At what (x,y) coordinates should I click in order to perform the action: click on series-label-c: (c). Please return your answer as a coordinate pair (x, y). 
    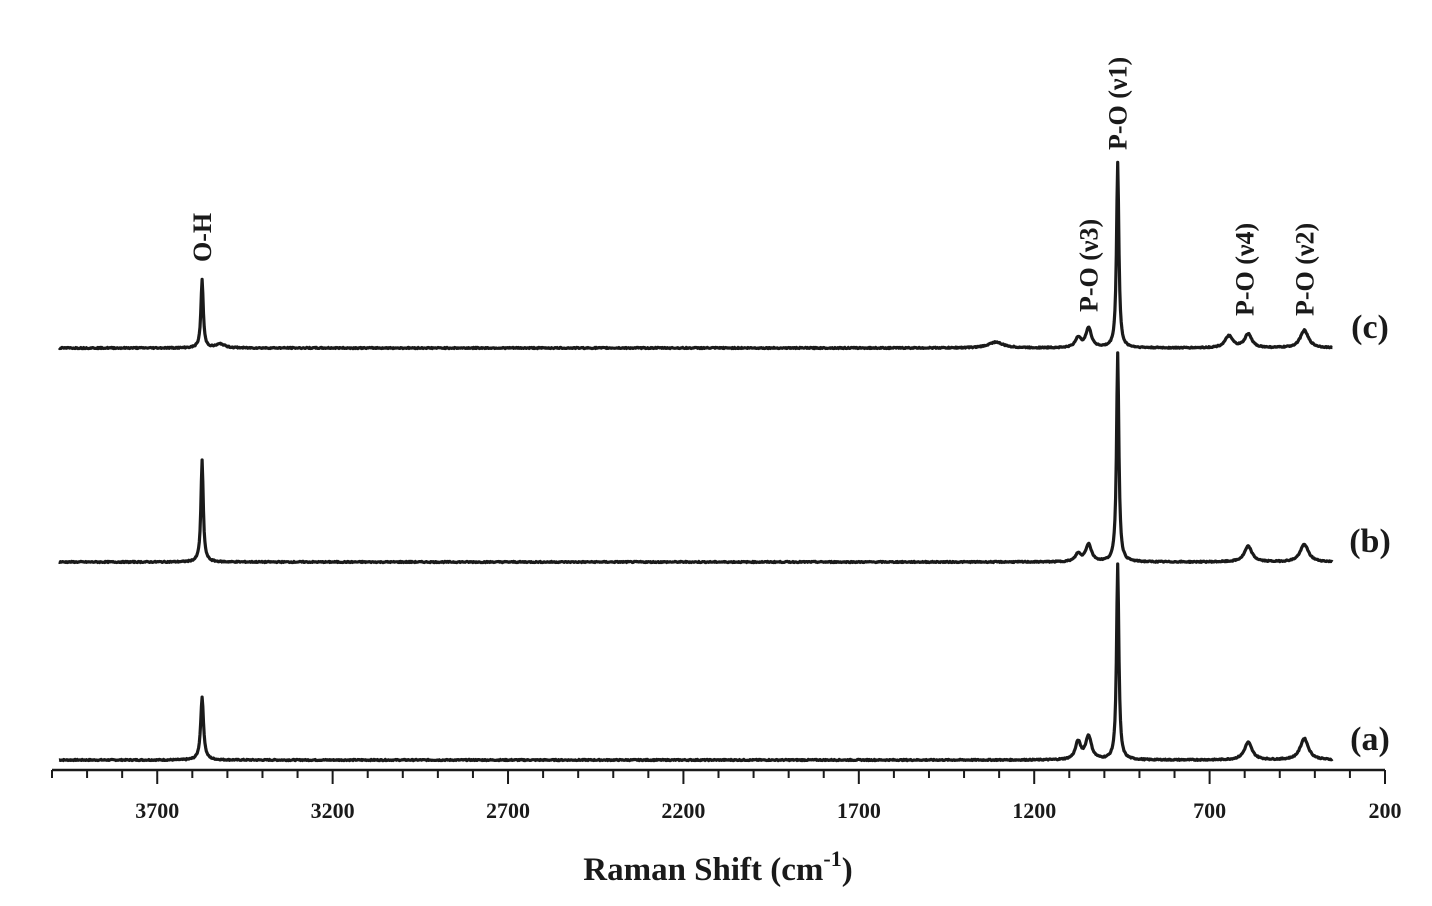
    Looking at the image, I should click on (1370, 327).